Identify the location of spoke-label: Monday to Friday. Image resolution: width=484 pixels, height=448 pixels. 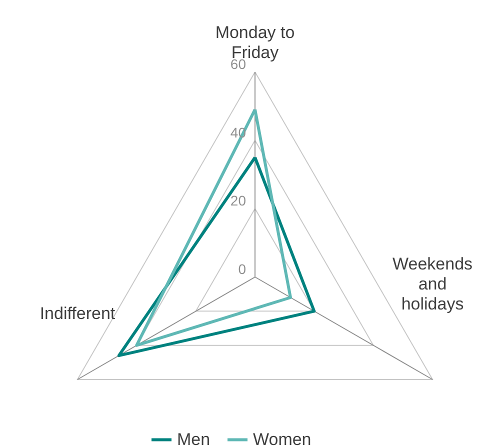
(255, 42).